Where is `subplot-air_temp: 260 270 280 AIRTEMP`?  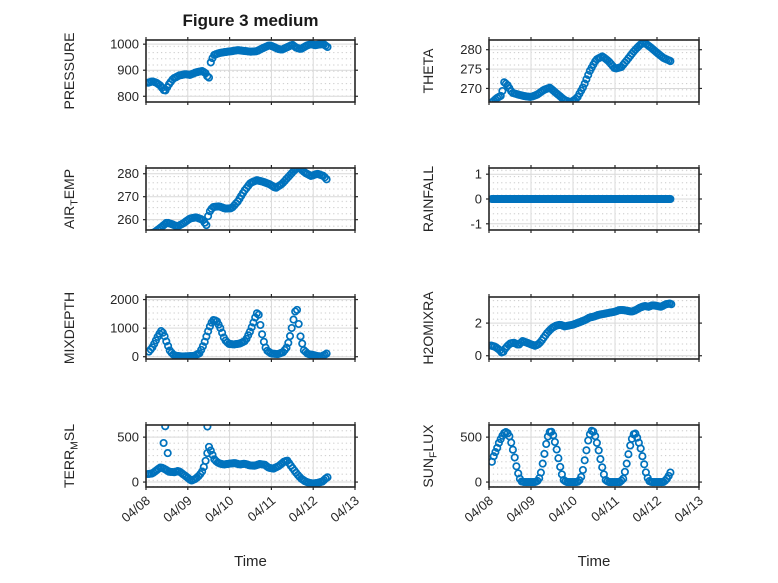 subplot-air_temp: 260 270 280 AIRTEMP is located at coordinates (209, 199).